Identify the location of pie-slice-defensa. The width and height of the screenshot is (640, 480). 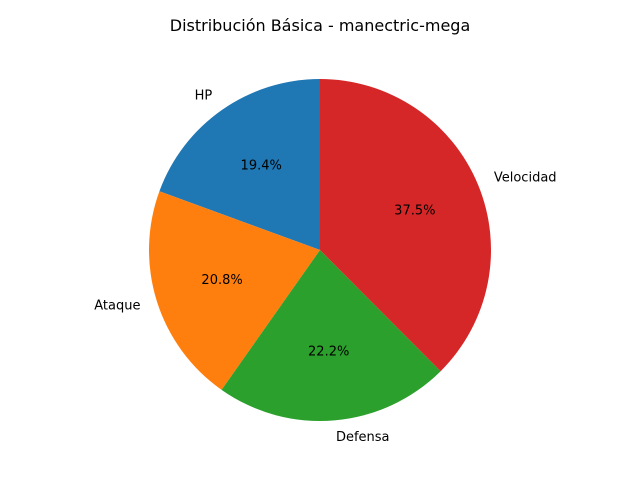
(331, 336).